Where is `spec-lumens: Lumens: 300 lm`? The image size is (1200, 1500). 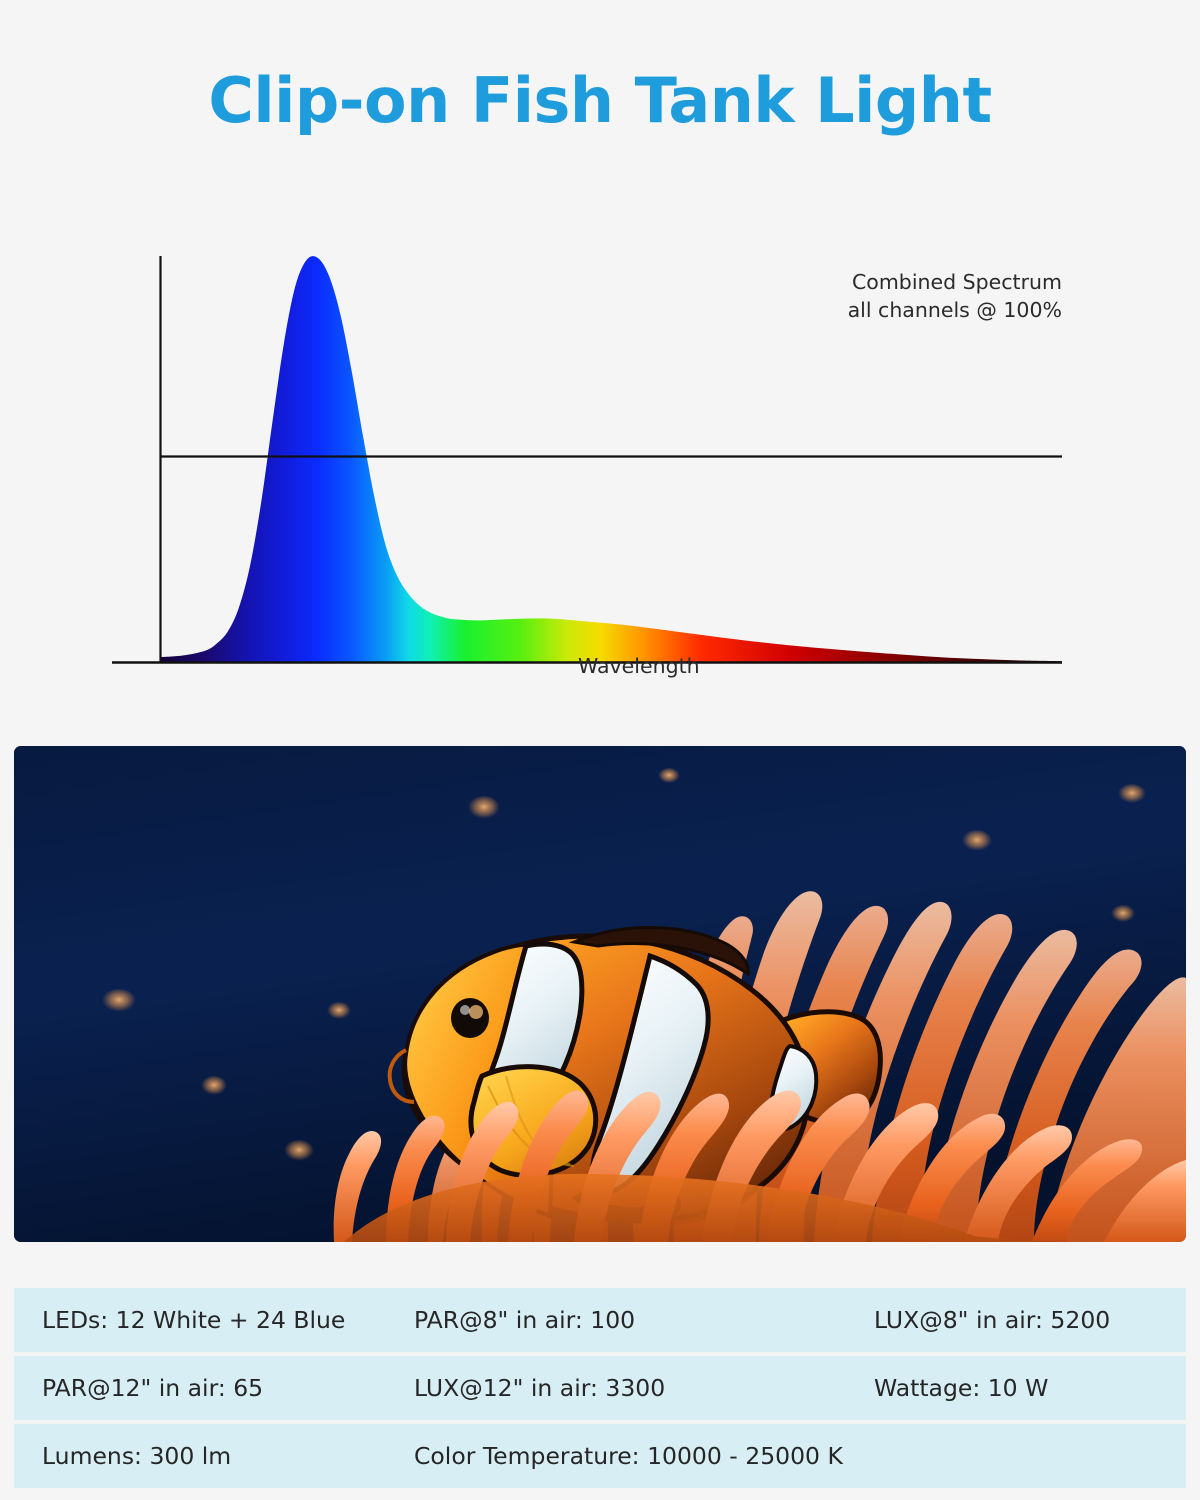 spec-lumens: Lumens: 300 lm is located at coordinates (137, 1456).